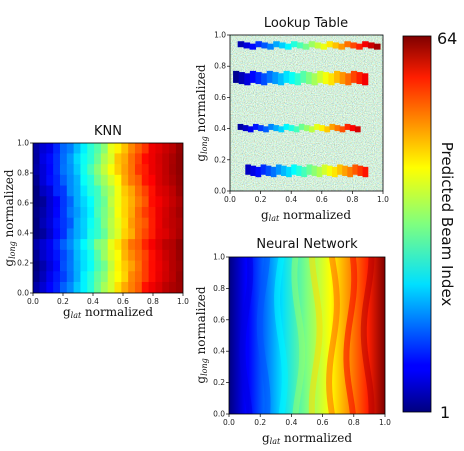 This screenshot has height=451, width=464. What do you see at coordinates (23, 173) in the screenshot?
I see `knn-y-tick-label: 0.8` at bounding box center [23, 173].